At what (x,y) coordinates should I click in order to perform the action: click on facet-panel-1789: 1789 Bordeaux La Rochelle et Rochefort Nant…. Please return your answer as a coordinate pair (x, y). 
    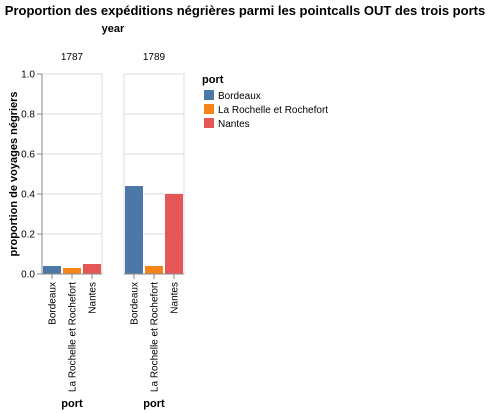
    Looking at the image, I should click on (154, 231).